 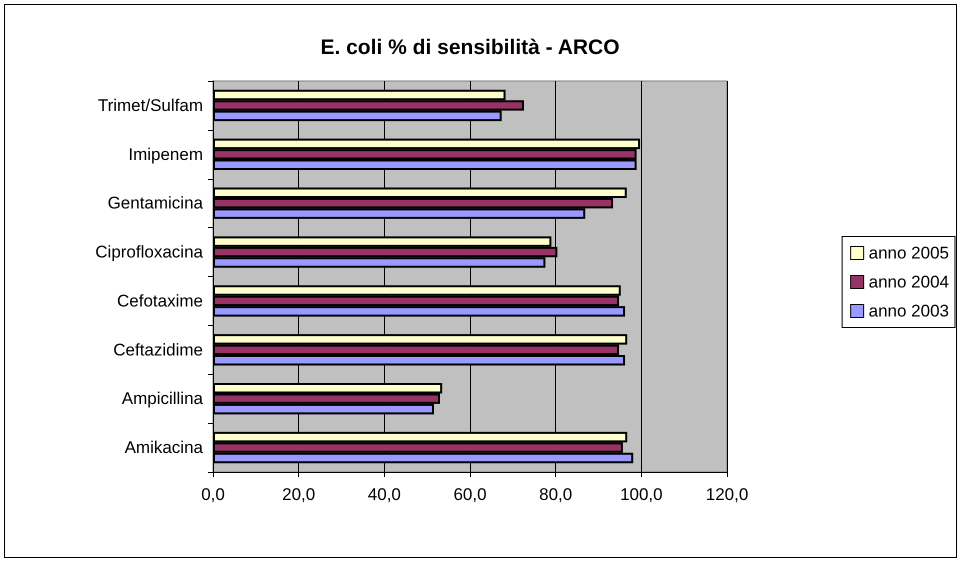 I want to click on y-tick-label: Gentamicina, so click(x=156, y=203).